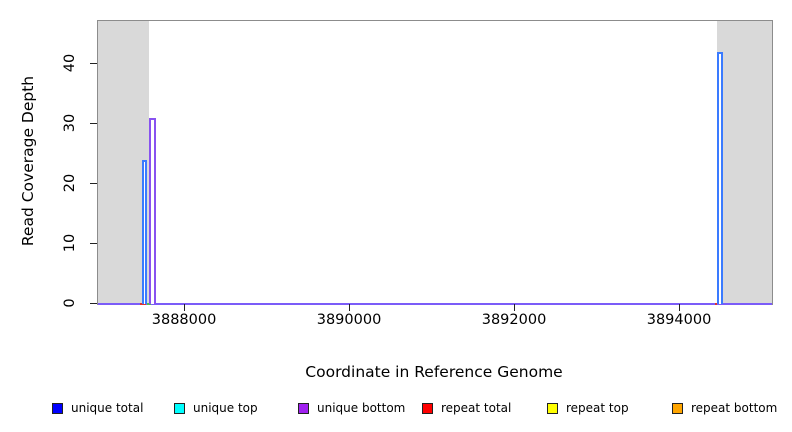 The width and height of the screenshot is (792, 432). What do you see at coordinates (184, 320) in the screenshot?
I see `x-tick-label: 3888000` at bounding box center [184, 320].